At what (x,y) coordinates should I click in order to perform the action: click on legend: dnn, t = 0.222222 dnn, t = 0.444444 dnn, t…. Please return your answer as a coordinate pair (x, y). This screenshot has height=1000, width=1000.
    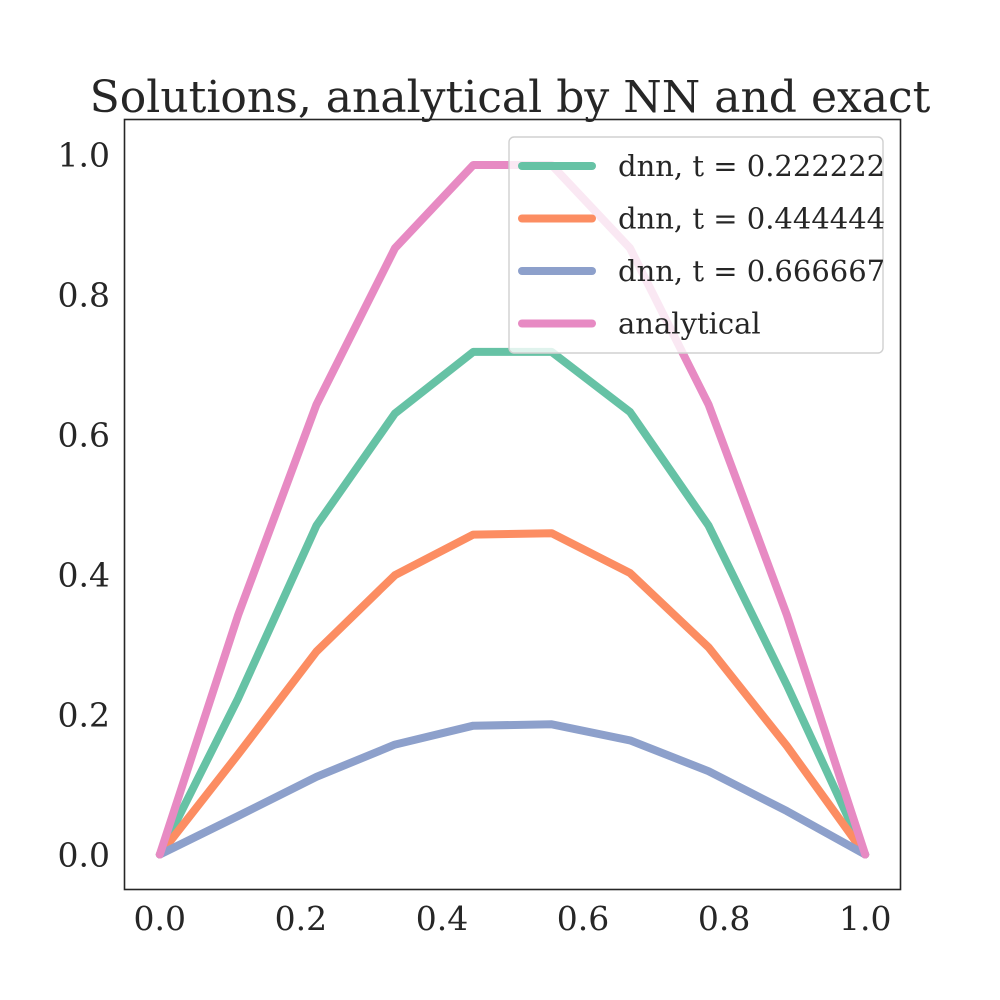
    Looking at the image, I should click on (696, 245).